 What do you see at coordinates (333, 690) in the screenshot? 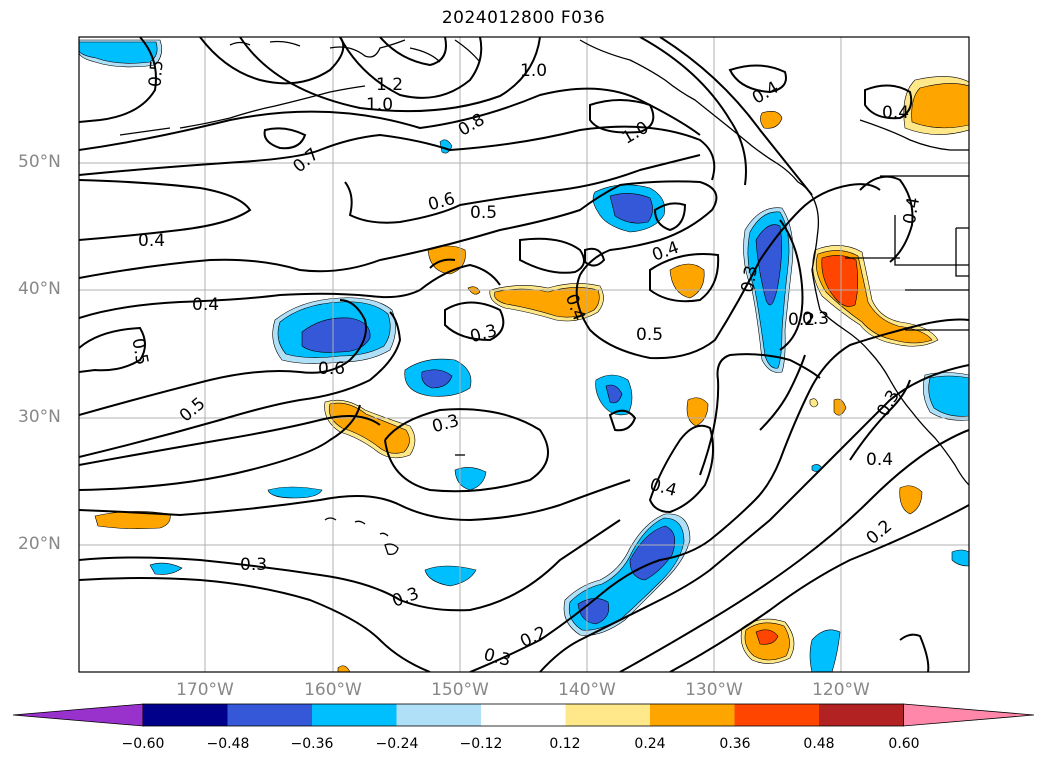
I see `lon-label-160w: 160°W` at bounding box center [333, 690].